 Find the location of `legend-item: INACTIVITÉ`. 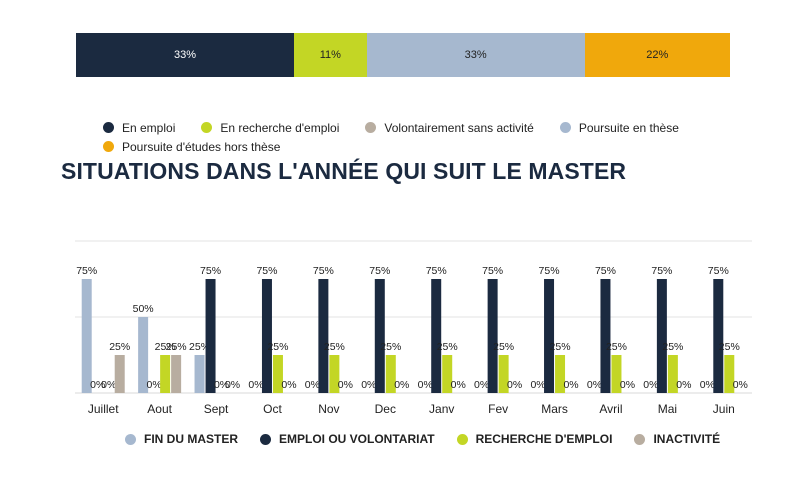

legend-item: INACTIVITÉ is located at coordinates (677, 439).